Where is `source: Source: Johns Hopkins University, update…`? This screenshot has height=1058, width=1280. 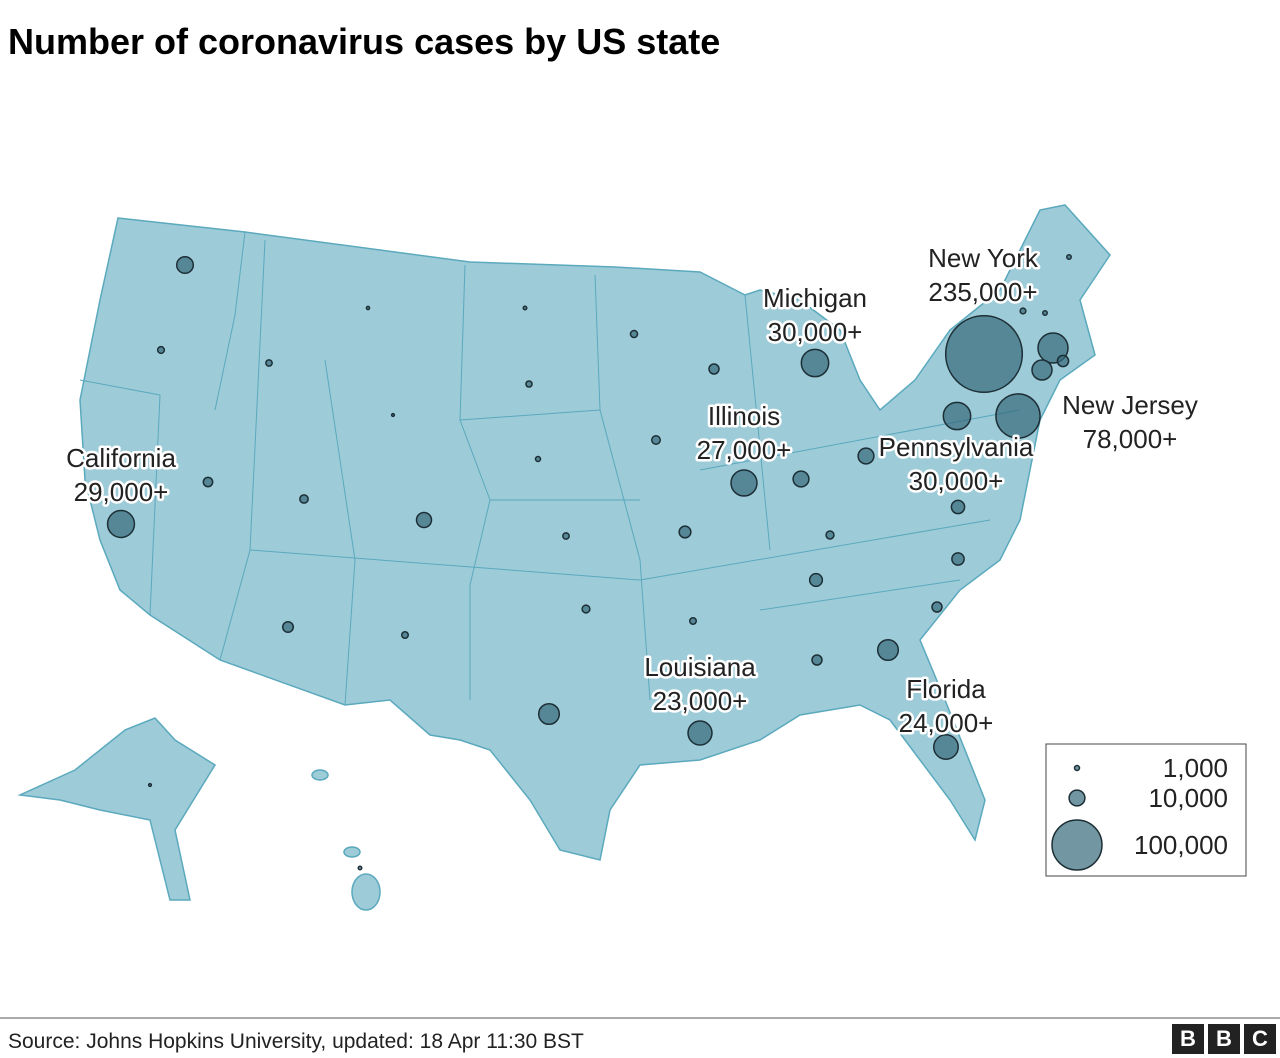 source: Source: Johns Hopkins University, update… is located at coordinates (296, 1041).